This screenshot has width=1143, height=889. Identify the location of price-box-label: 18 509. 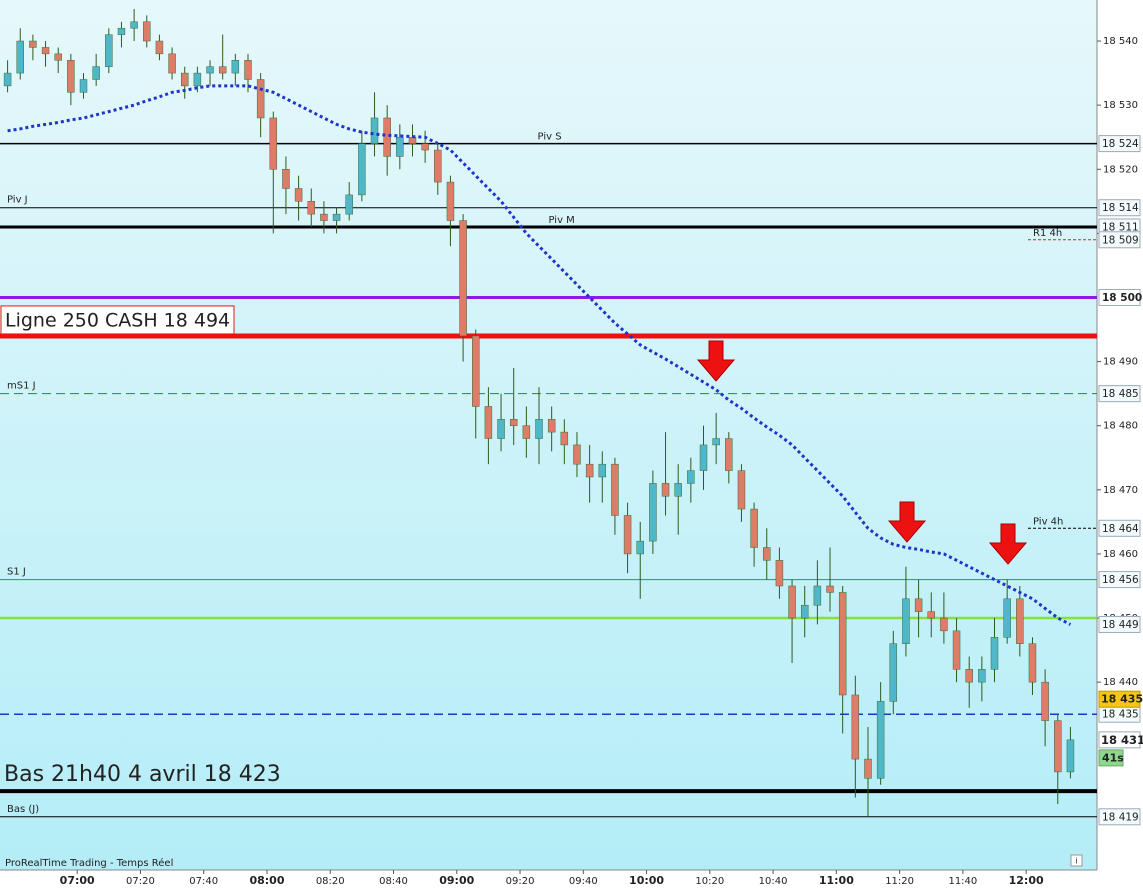
(1120, 240).